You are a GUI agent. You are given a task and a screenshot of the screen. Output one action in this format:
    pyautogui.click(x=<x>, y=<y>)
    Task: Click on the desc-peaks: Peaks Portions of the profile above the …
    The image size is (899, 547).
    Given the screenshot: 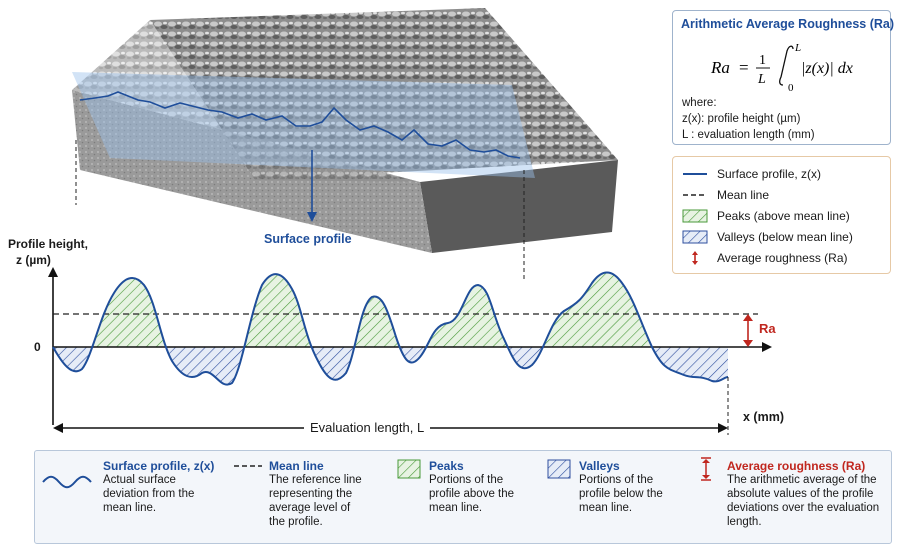 What is the action you would take?
    pyautogui.click(x=471, y=487)
    